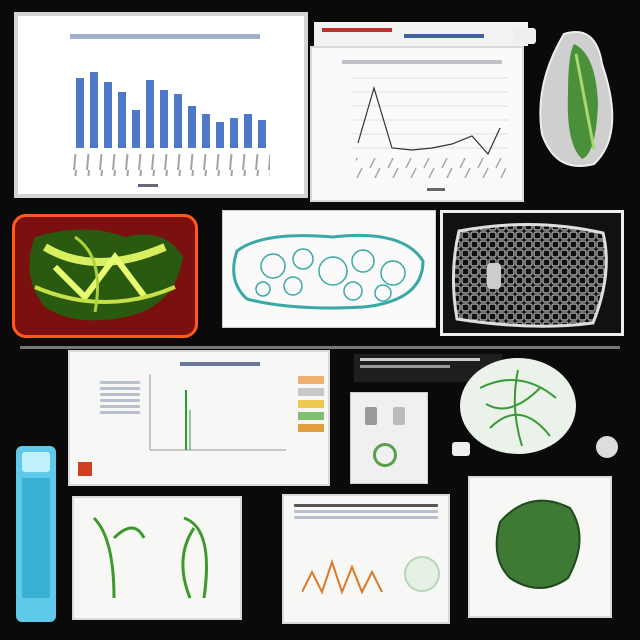  Describe the element at coordinates (36, 534) in the screenshot. I see `vial` at that location.